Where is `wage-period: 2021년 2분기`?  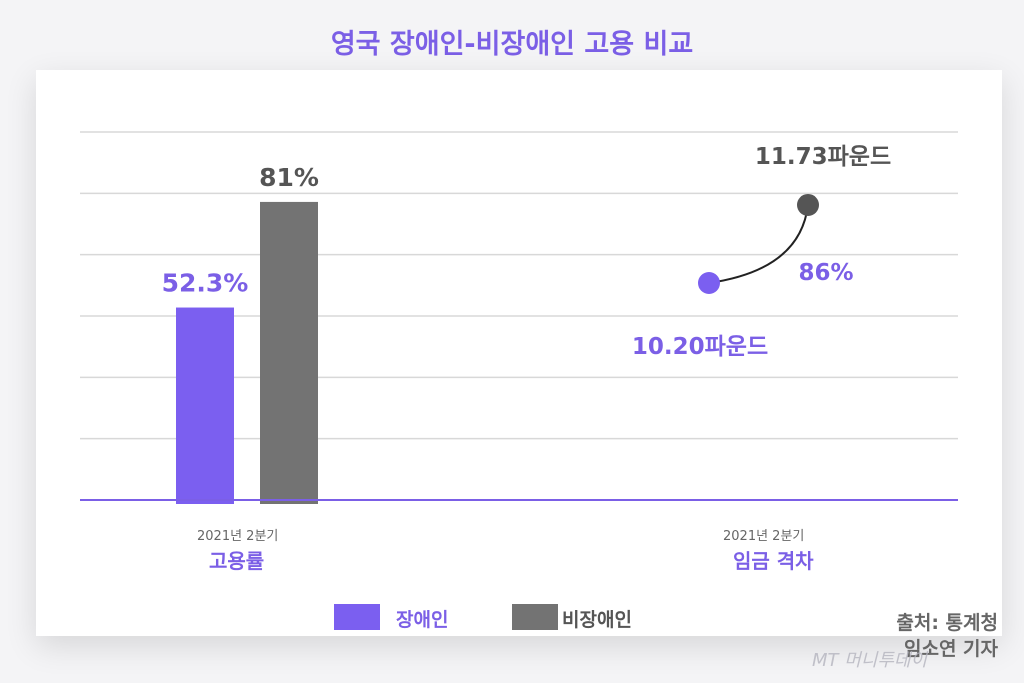
wage-period: 2021년 2분기 is located at coordinates (764, 536).